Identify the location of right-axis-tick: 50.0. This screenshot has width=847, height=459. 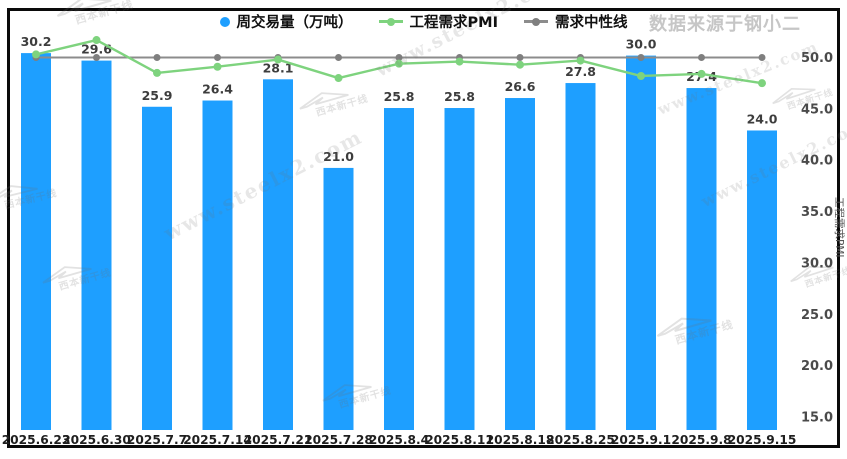
(817, 58).